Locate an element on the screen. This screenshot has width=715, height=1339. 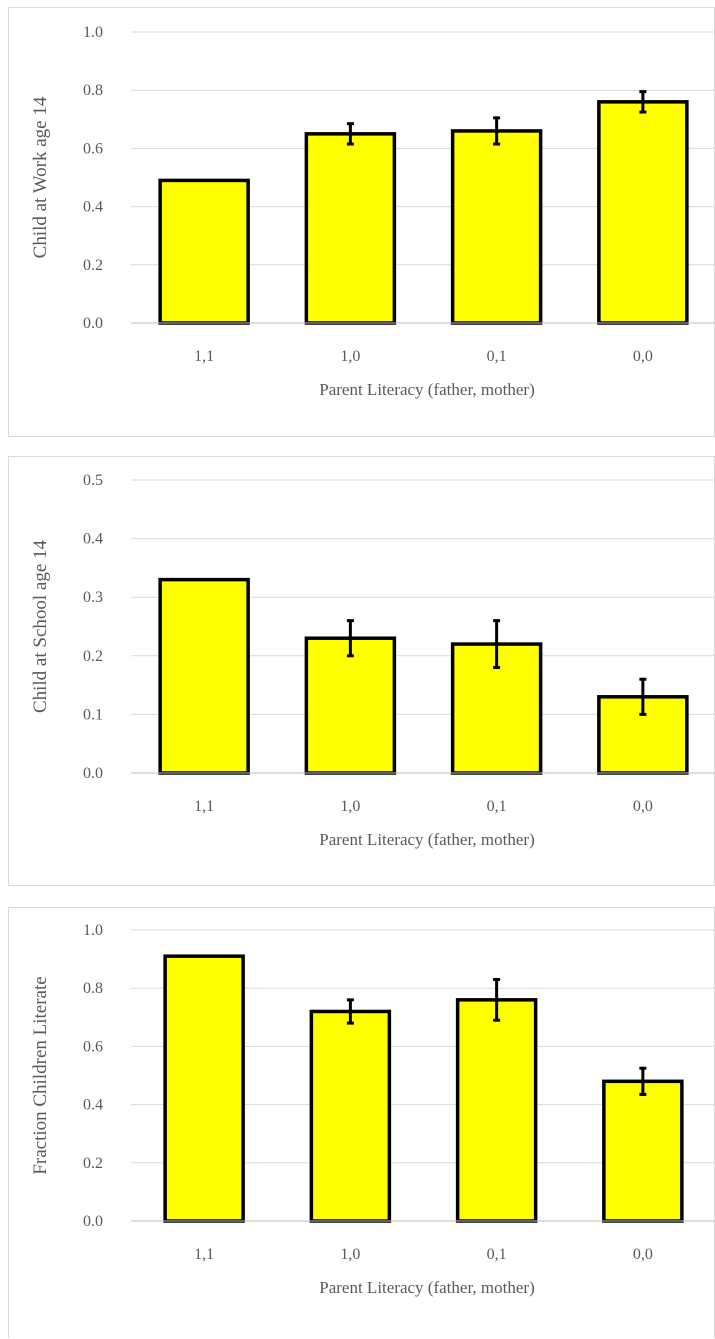
y-tick-label: 0.1 is located at coordinates (93, 714).